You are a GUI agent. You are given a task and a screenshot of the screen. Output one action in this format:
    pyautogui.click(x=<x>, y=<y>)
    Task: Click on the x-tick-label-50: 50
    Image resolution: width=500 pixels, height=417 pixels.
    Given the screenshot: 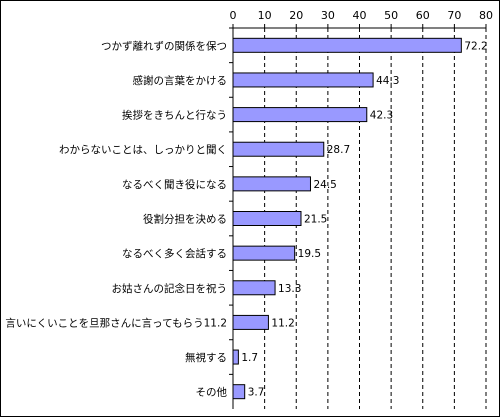 What is the action you would take?
    pyautogui.click(x=391, y=15)
    